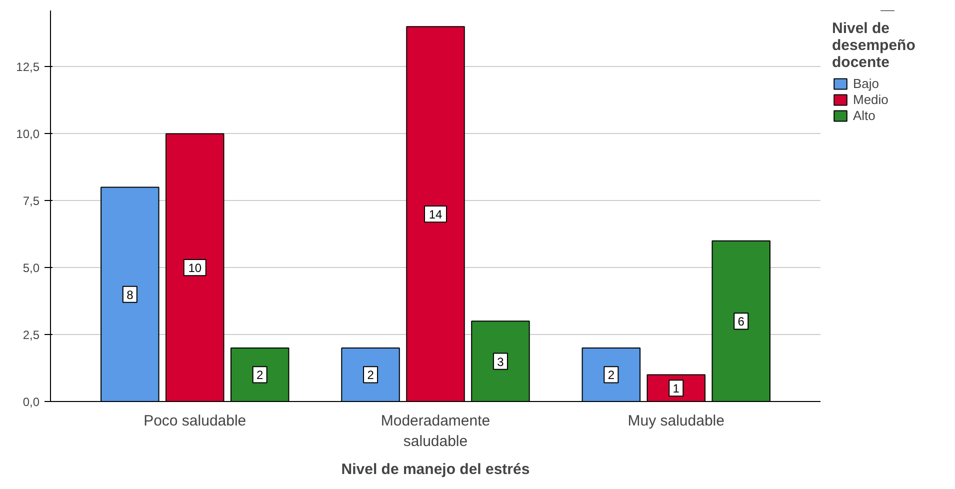 The image size is (955, 489). What do you see at coordinates (31, 201) in the screenshot?
I see `y-tick-label: 7,5` at bounding box center [31, 201].